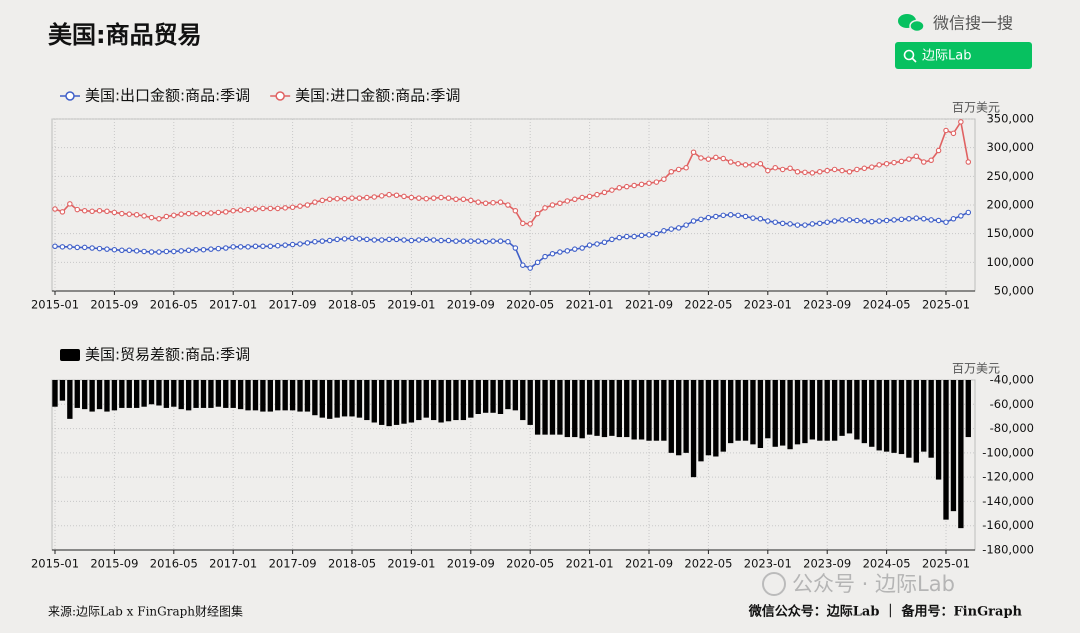 The width and height of the screenshot is (1080, 633). Describe the element at coordinates (530, 564) in the screenshot. I see `x-tick-label: 2020-05` at that location.